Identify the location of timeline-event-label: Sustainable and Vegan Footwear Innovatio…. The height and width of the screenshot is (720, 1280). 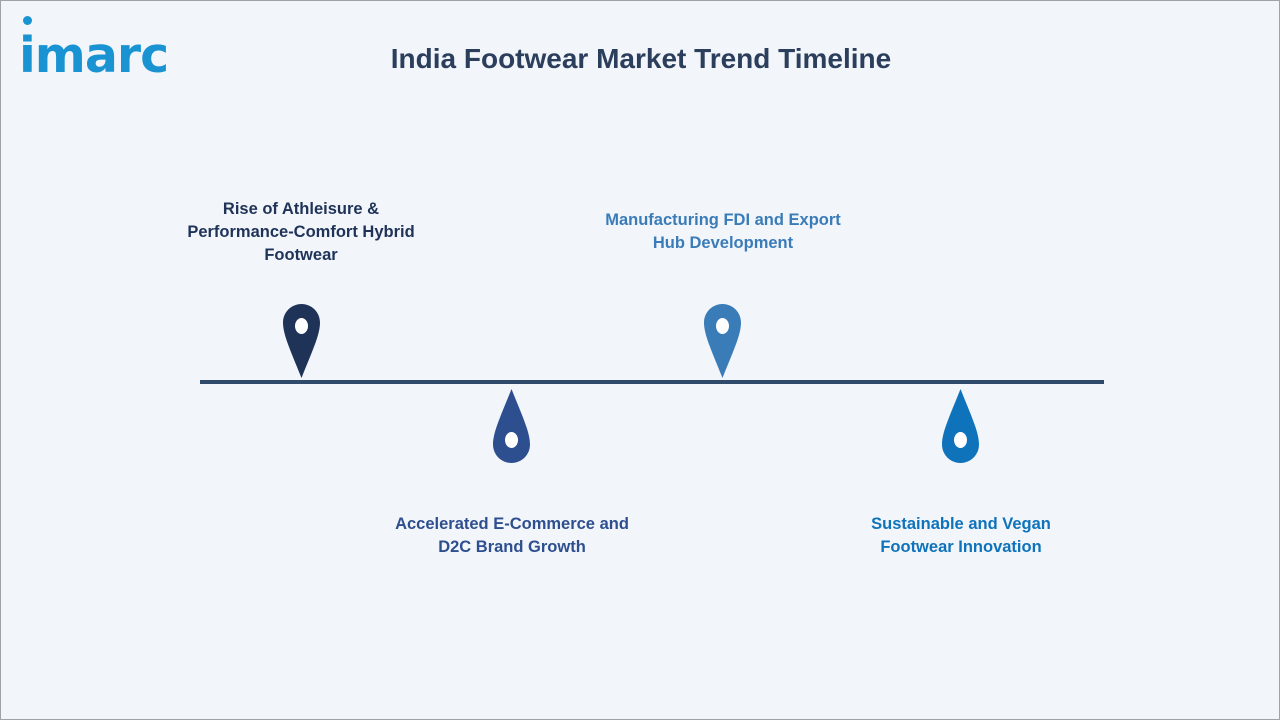
(961, 535).